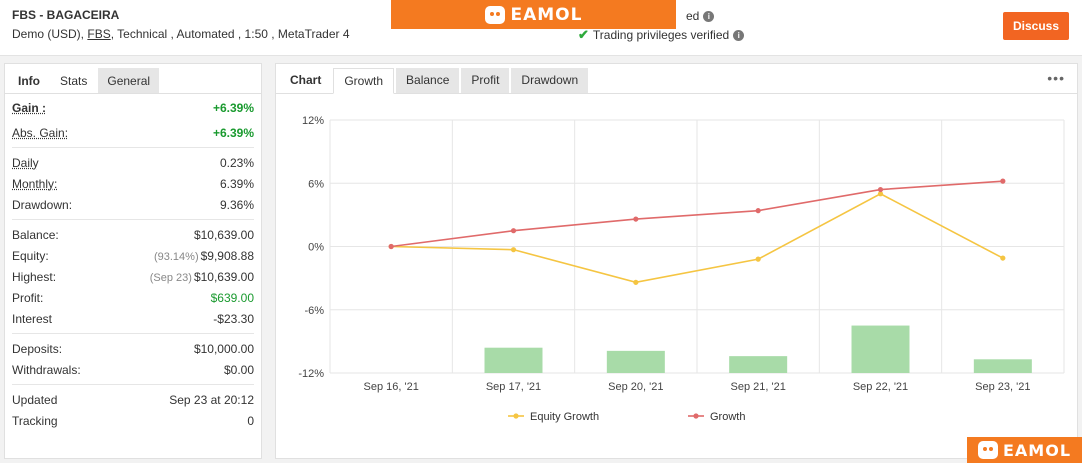 The width and height of the screenshot is (1082, 463). I want to click on stat-label: Deposits:, so click(37, 348).